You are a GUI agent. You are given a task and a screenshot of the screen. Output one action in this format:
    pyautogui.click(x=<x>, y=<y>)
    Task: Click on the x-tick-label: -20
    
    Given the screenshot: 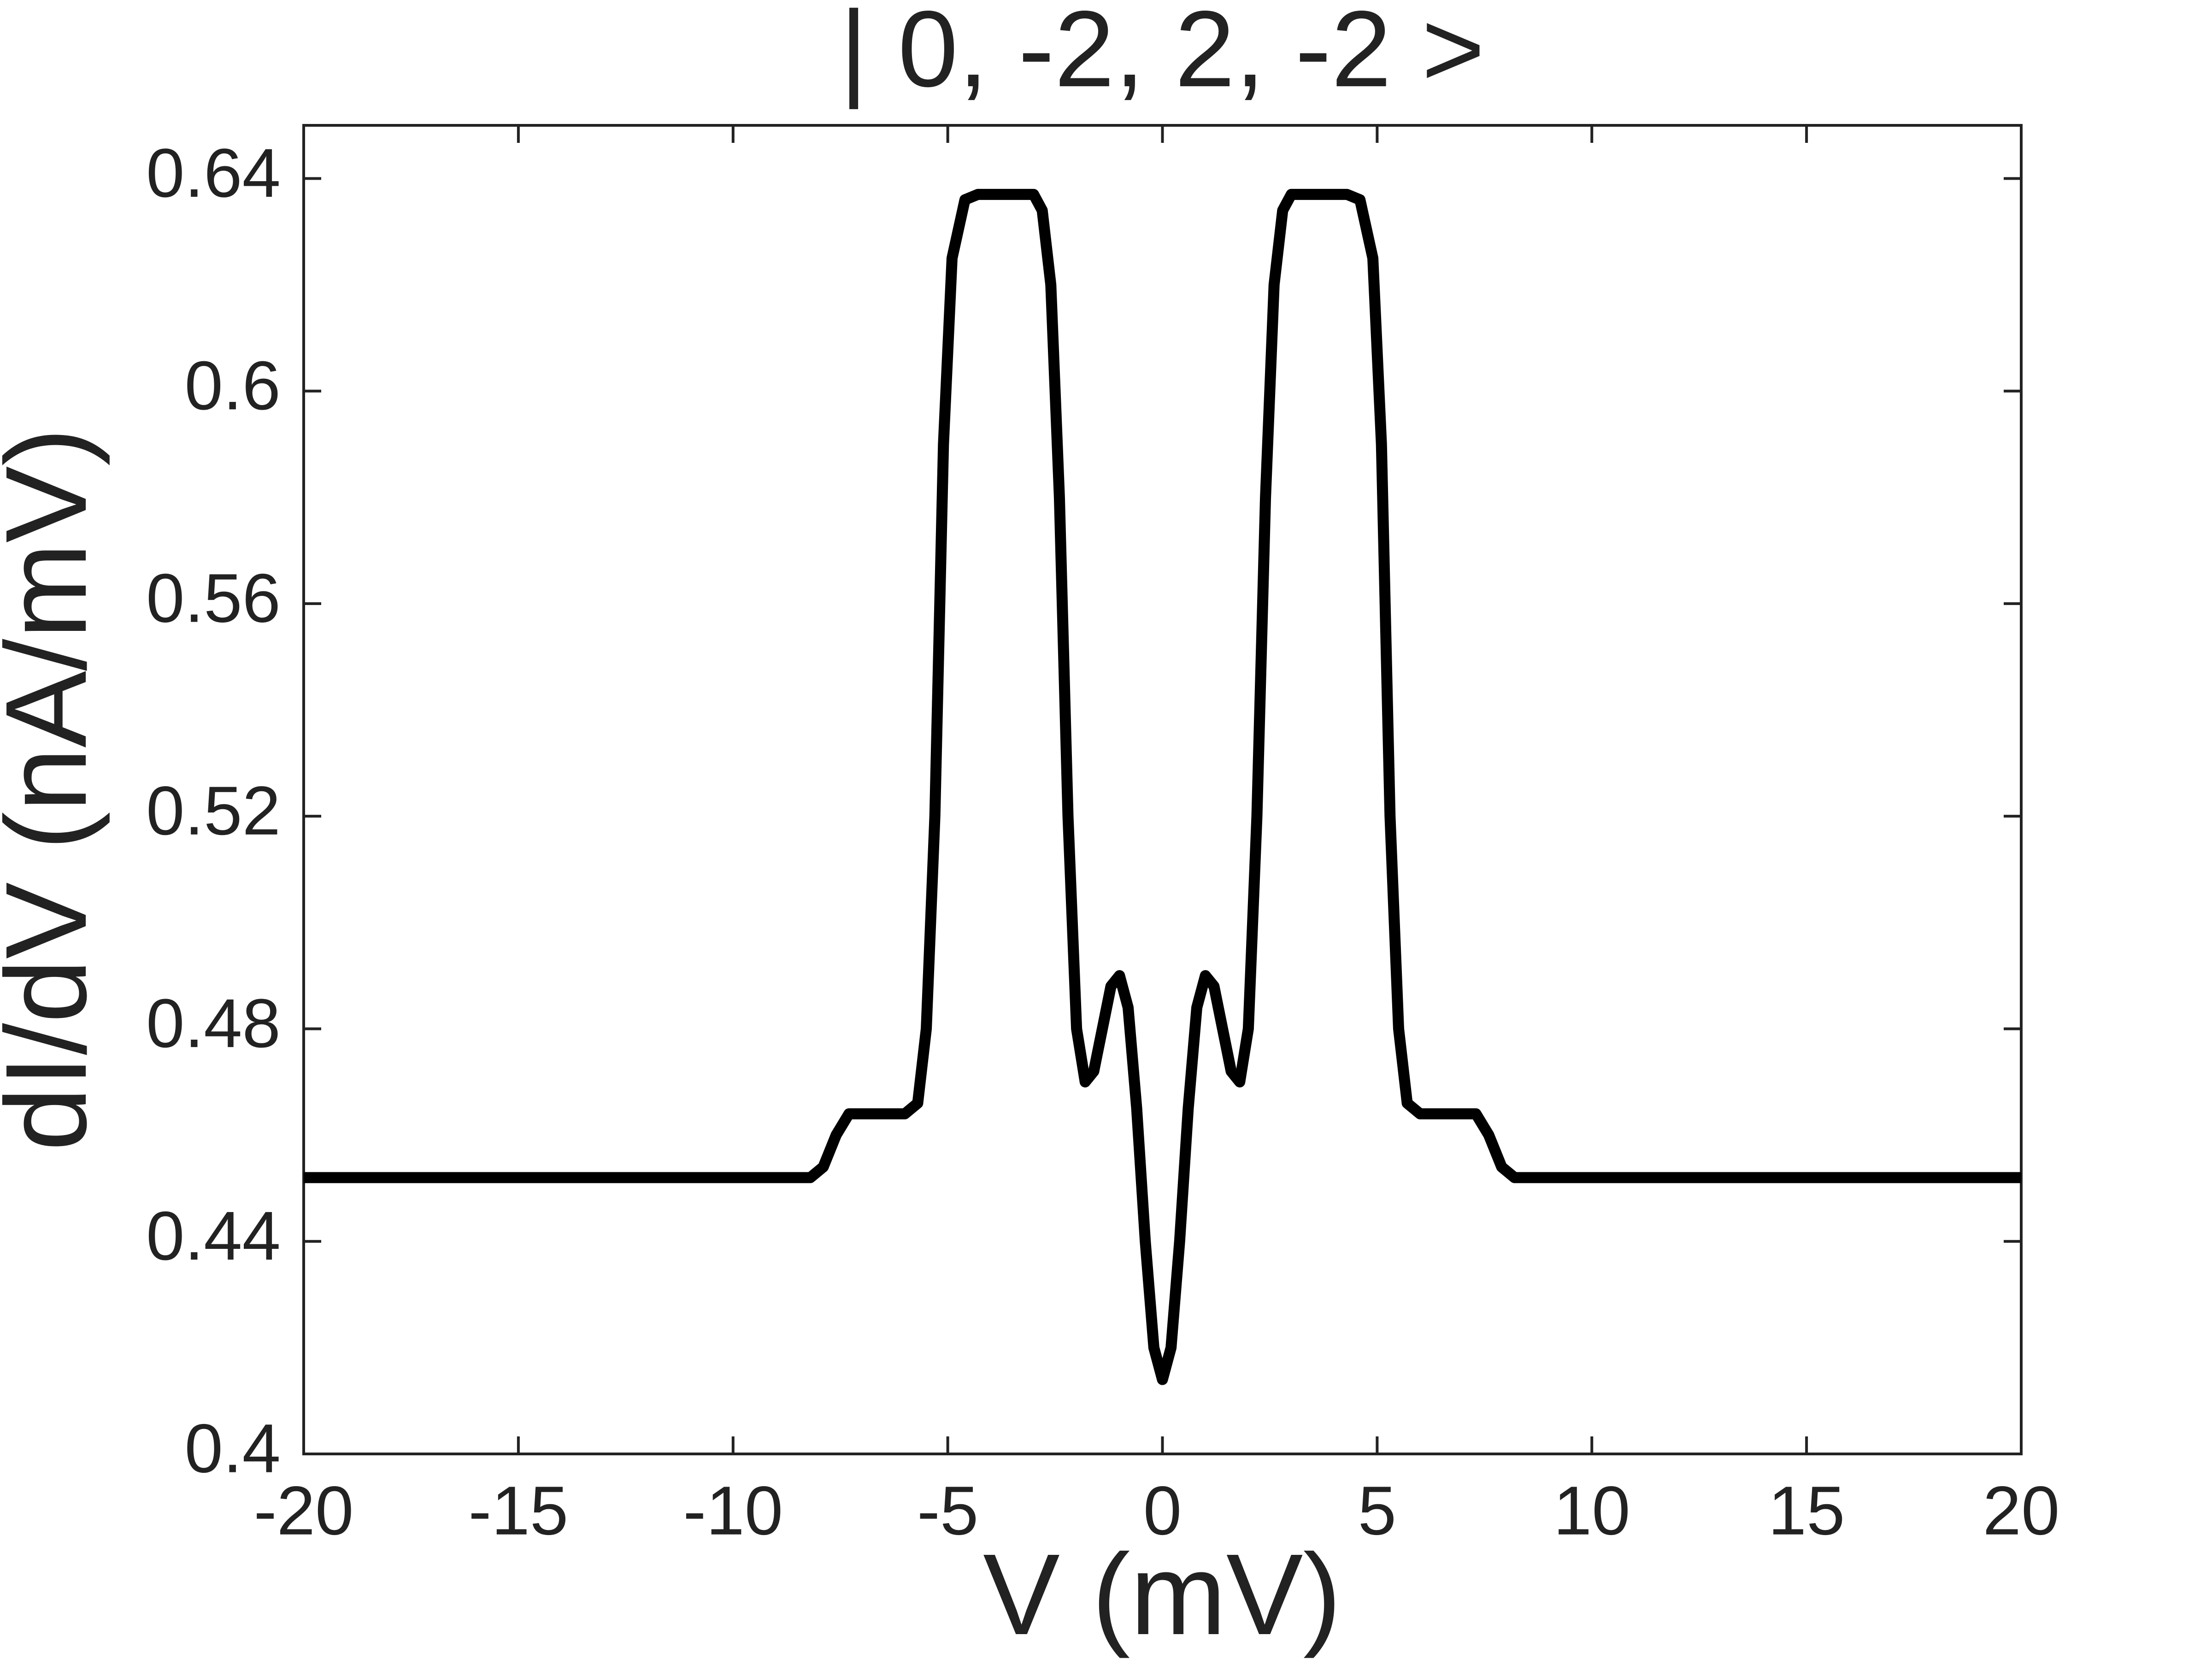 What is the action you would take?
    pyautogui.click(x=304, y=1510)
    